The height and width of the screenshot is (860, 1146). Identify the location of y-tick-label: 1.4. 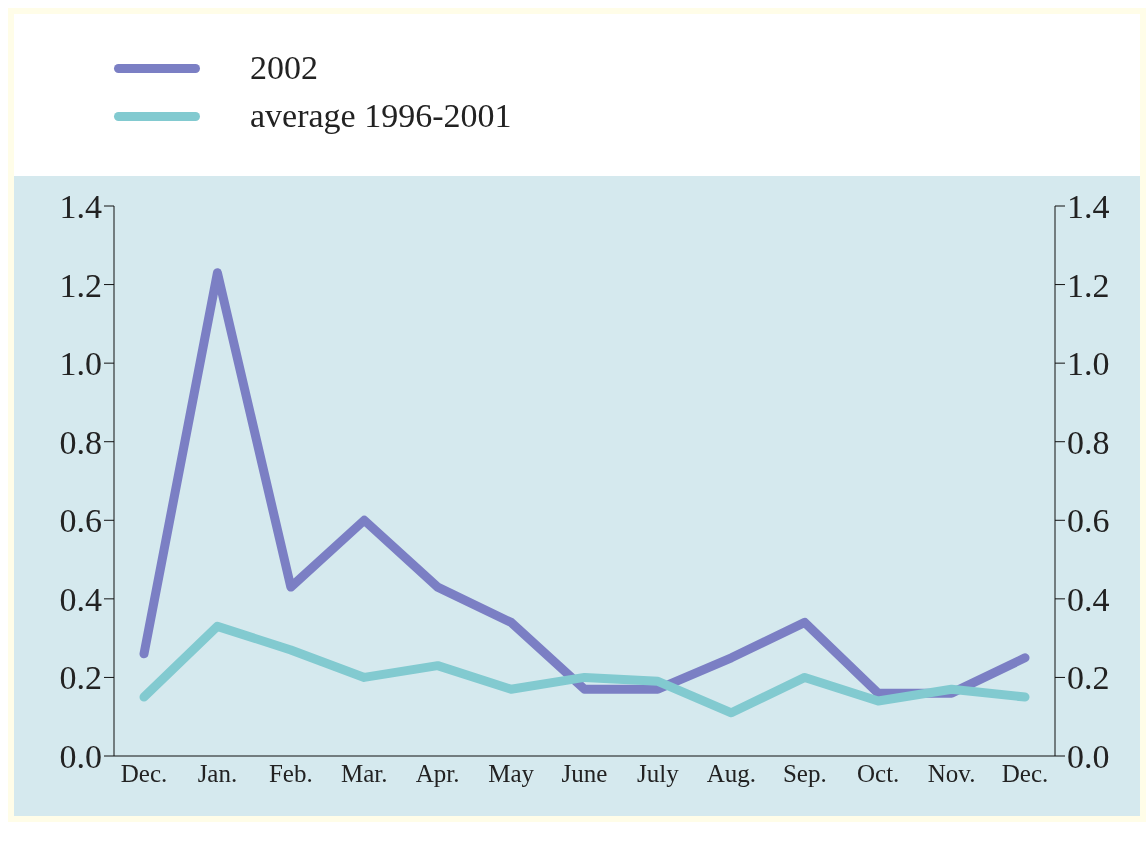
(80, 207).